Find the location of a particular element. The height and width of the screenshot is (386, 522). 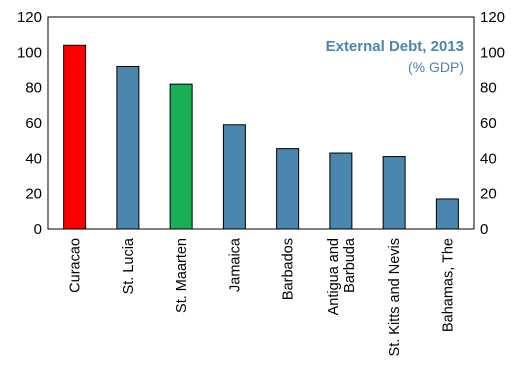

category-label-line: Jamaica is located at coordinates (235, 264).